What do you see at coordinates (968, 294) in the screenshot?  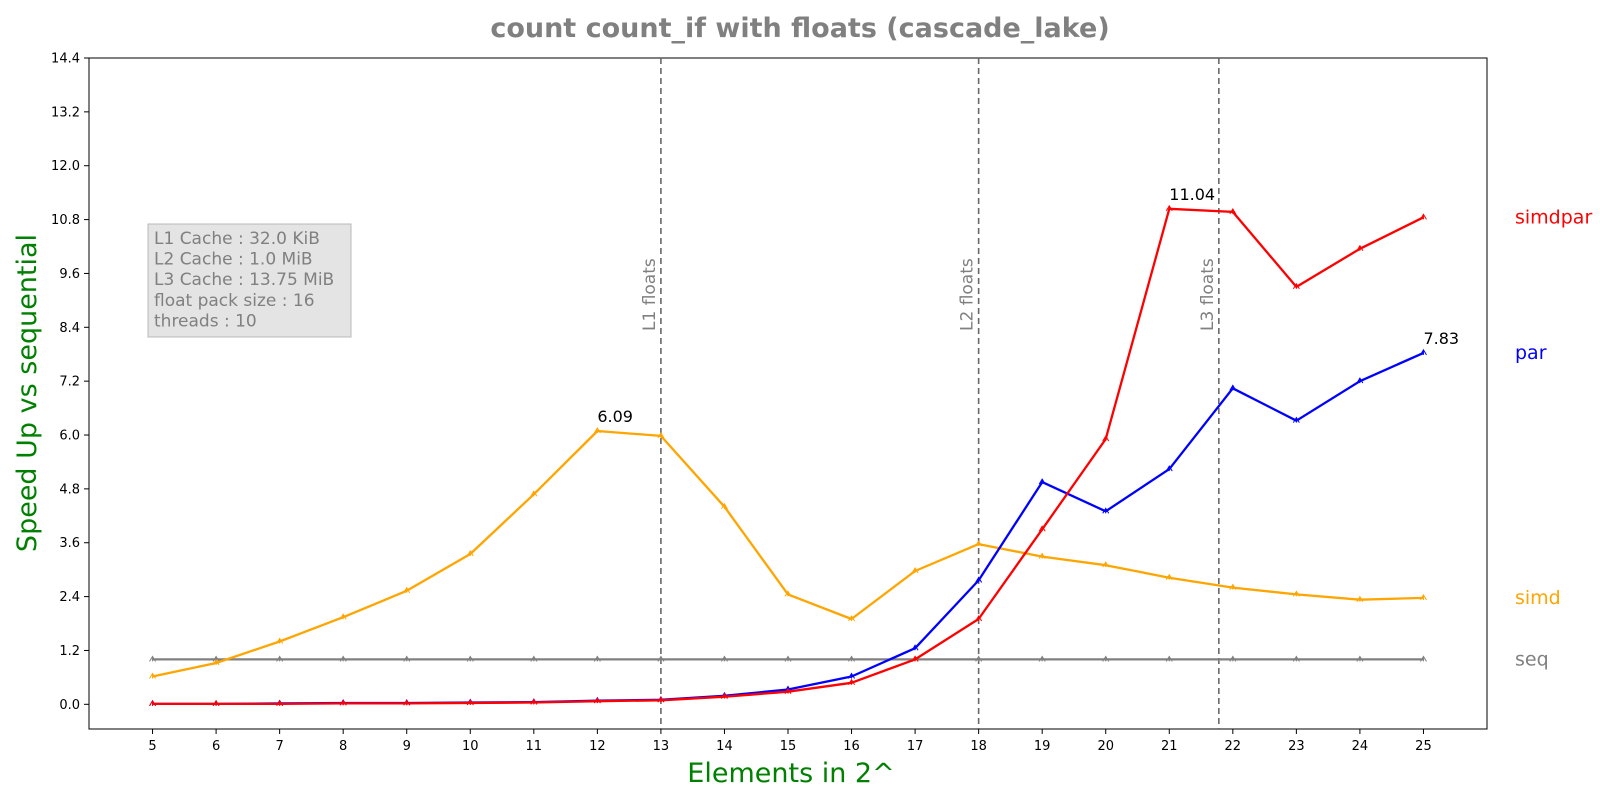 I see `cache-boundary-label: L2 floats` at bounding box center [968, 294].